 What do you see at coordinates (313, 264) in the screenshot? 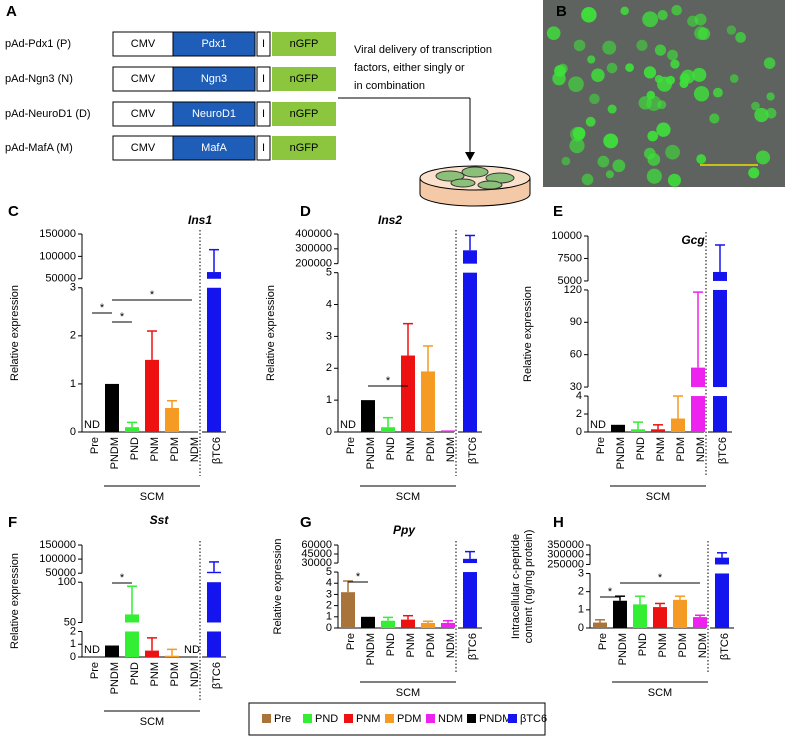
I see `y-tick-label: 200000` at bounding box center [313, 264].